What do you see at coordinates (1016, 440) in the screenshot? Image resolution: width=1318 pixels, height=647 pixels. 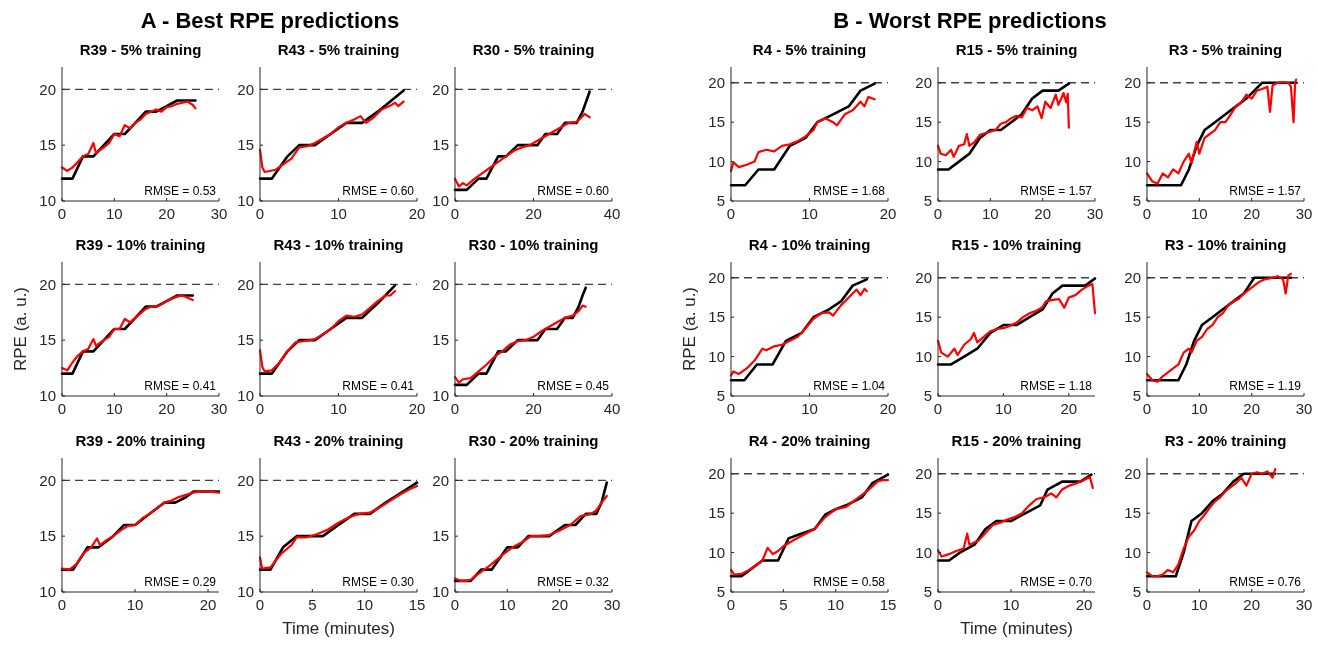 I see `chart-title: R15 - 20% training` at bounding box center [1016, 440].